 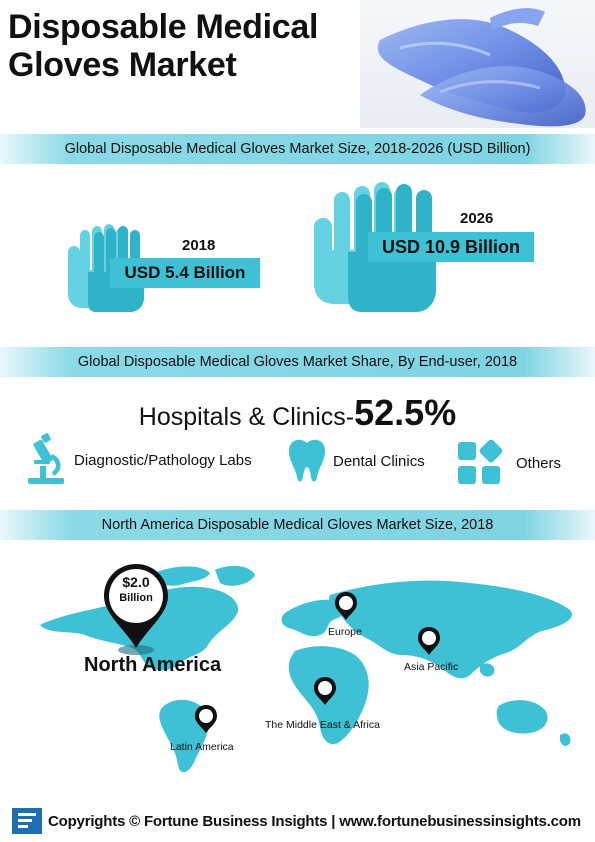 I want to click on region-label-middle-east-africa: The Middle East & Africa, so click(x=322, y=725).